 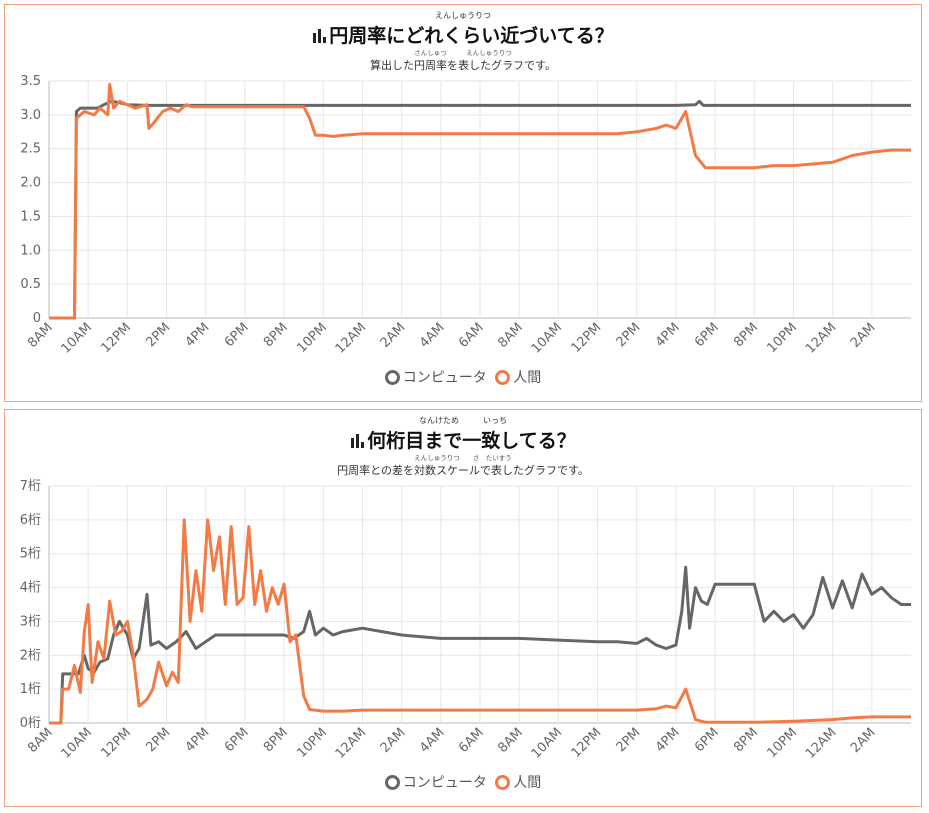 What do you see at coordinates (463, 15) in the screenshot?
I see `title-ruby: えんしゅうりつ` at bounding box center [463, 15].